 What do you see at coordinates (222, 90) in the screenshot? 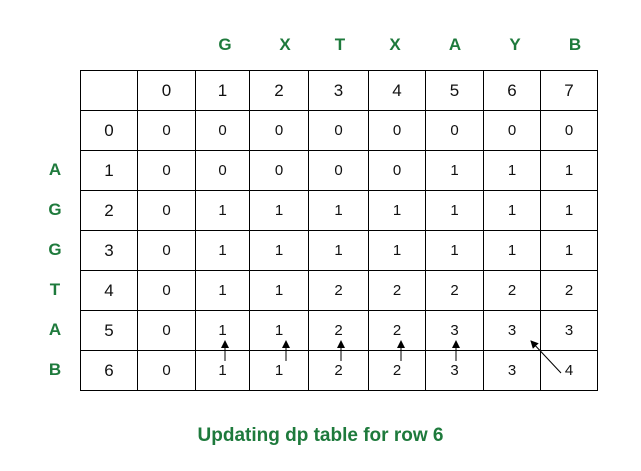
I see `header-cell: 1` at bounding box center [222, 90].